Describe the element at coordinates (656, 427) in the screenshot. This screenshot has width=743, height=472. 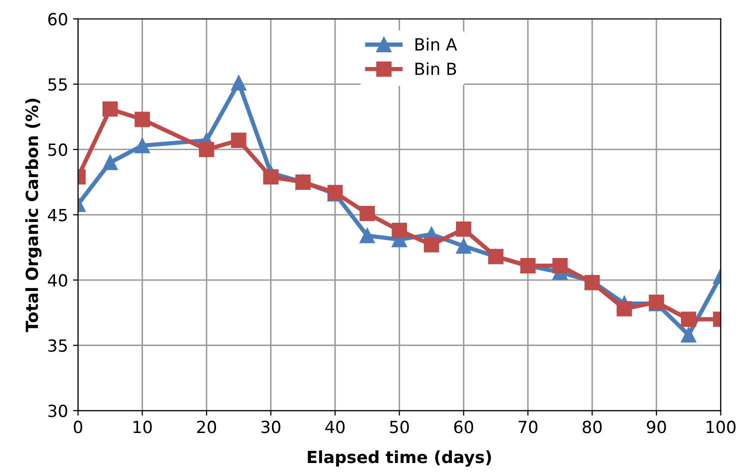
I see `x-tick-label: 90` at that location.